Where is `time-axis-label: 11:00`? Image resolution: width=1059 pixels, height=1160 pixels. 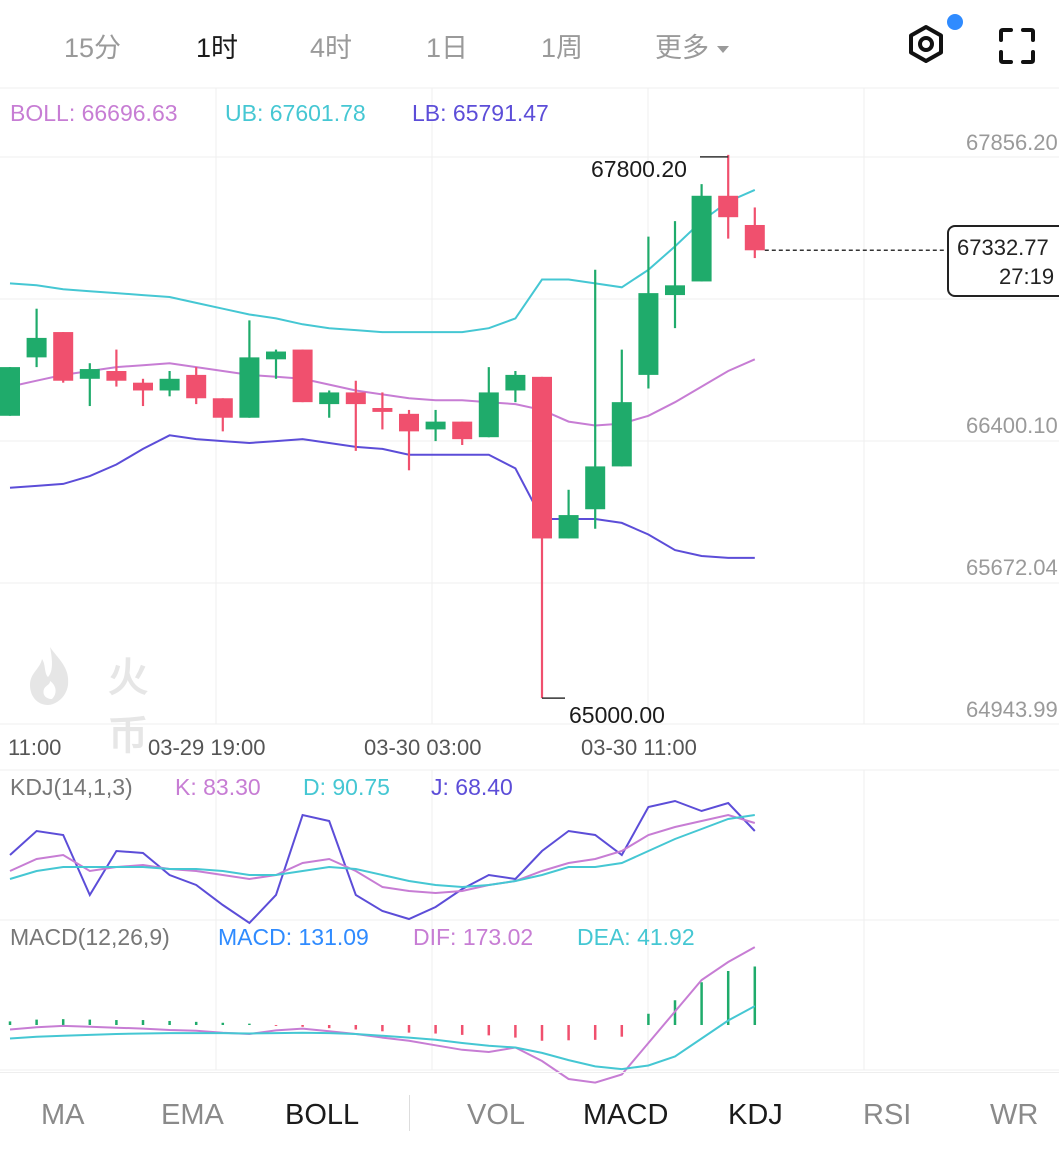 time-axis-label: 11:00 is located at coordinates (35, 747).